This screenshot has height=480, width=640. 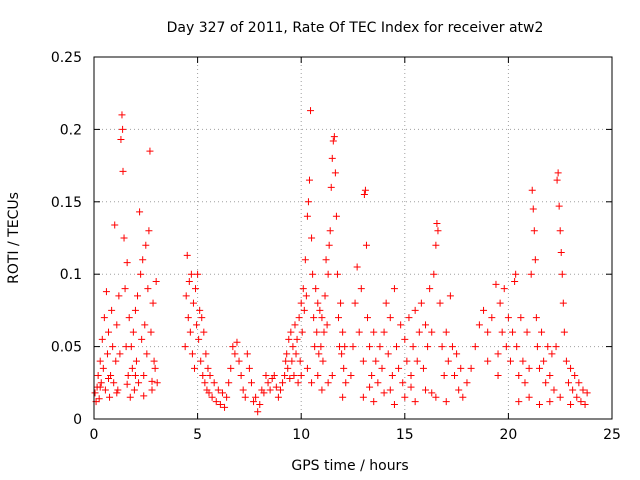 What do you see at coordinates (612, 435) in the screenshot?
I see `x-tick-label: 25` at bounding box center [612, 435].